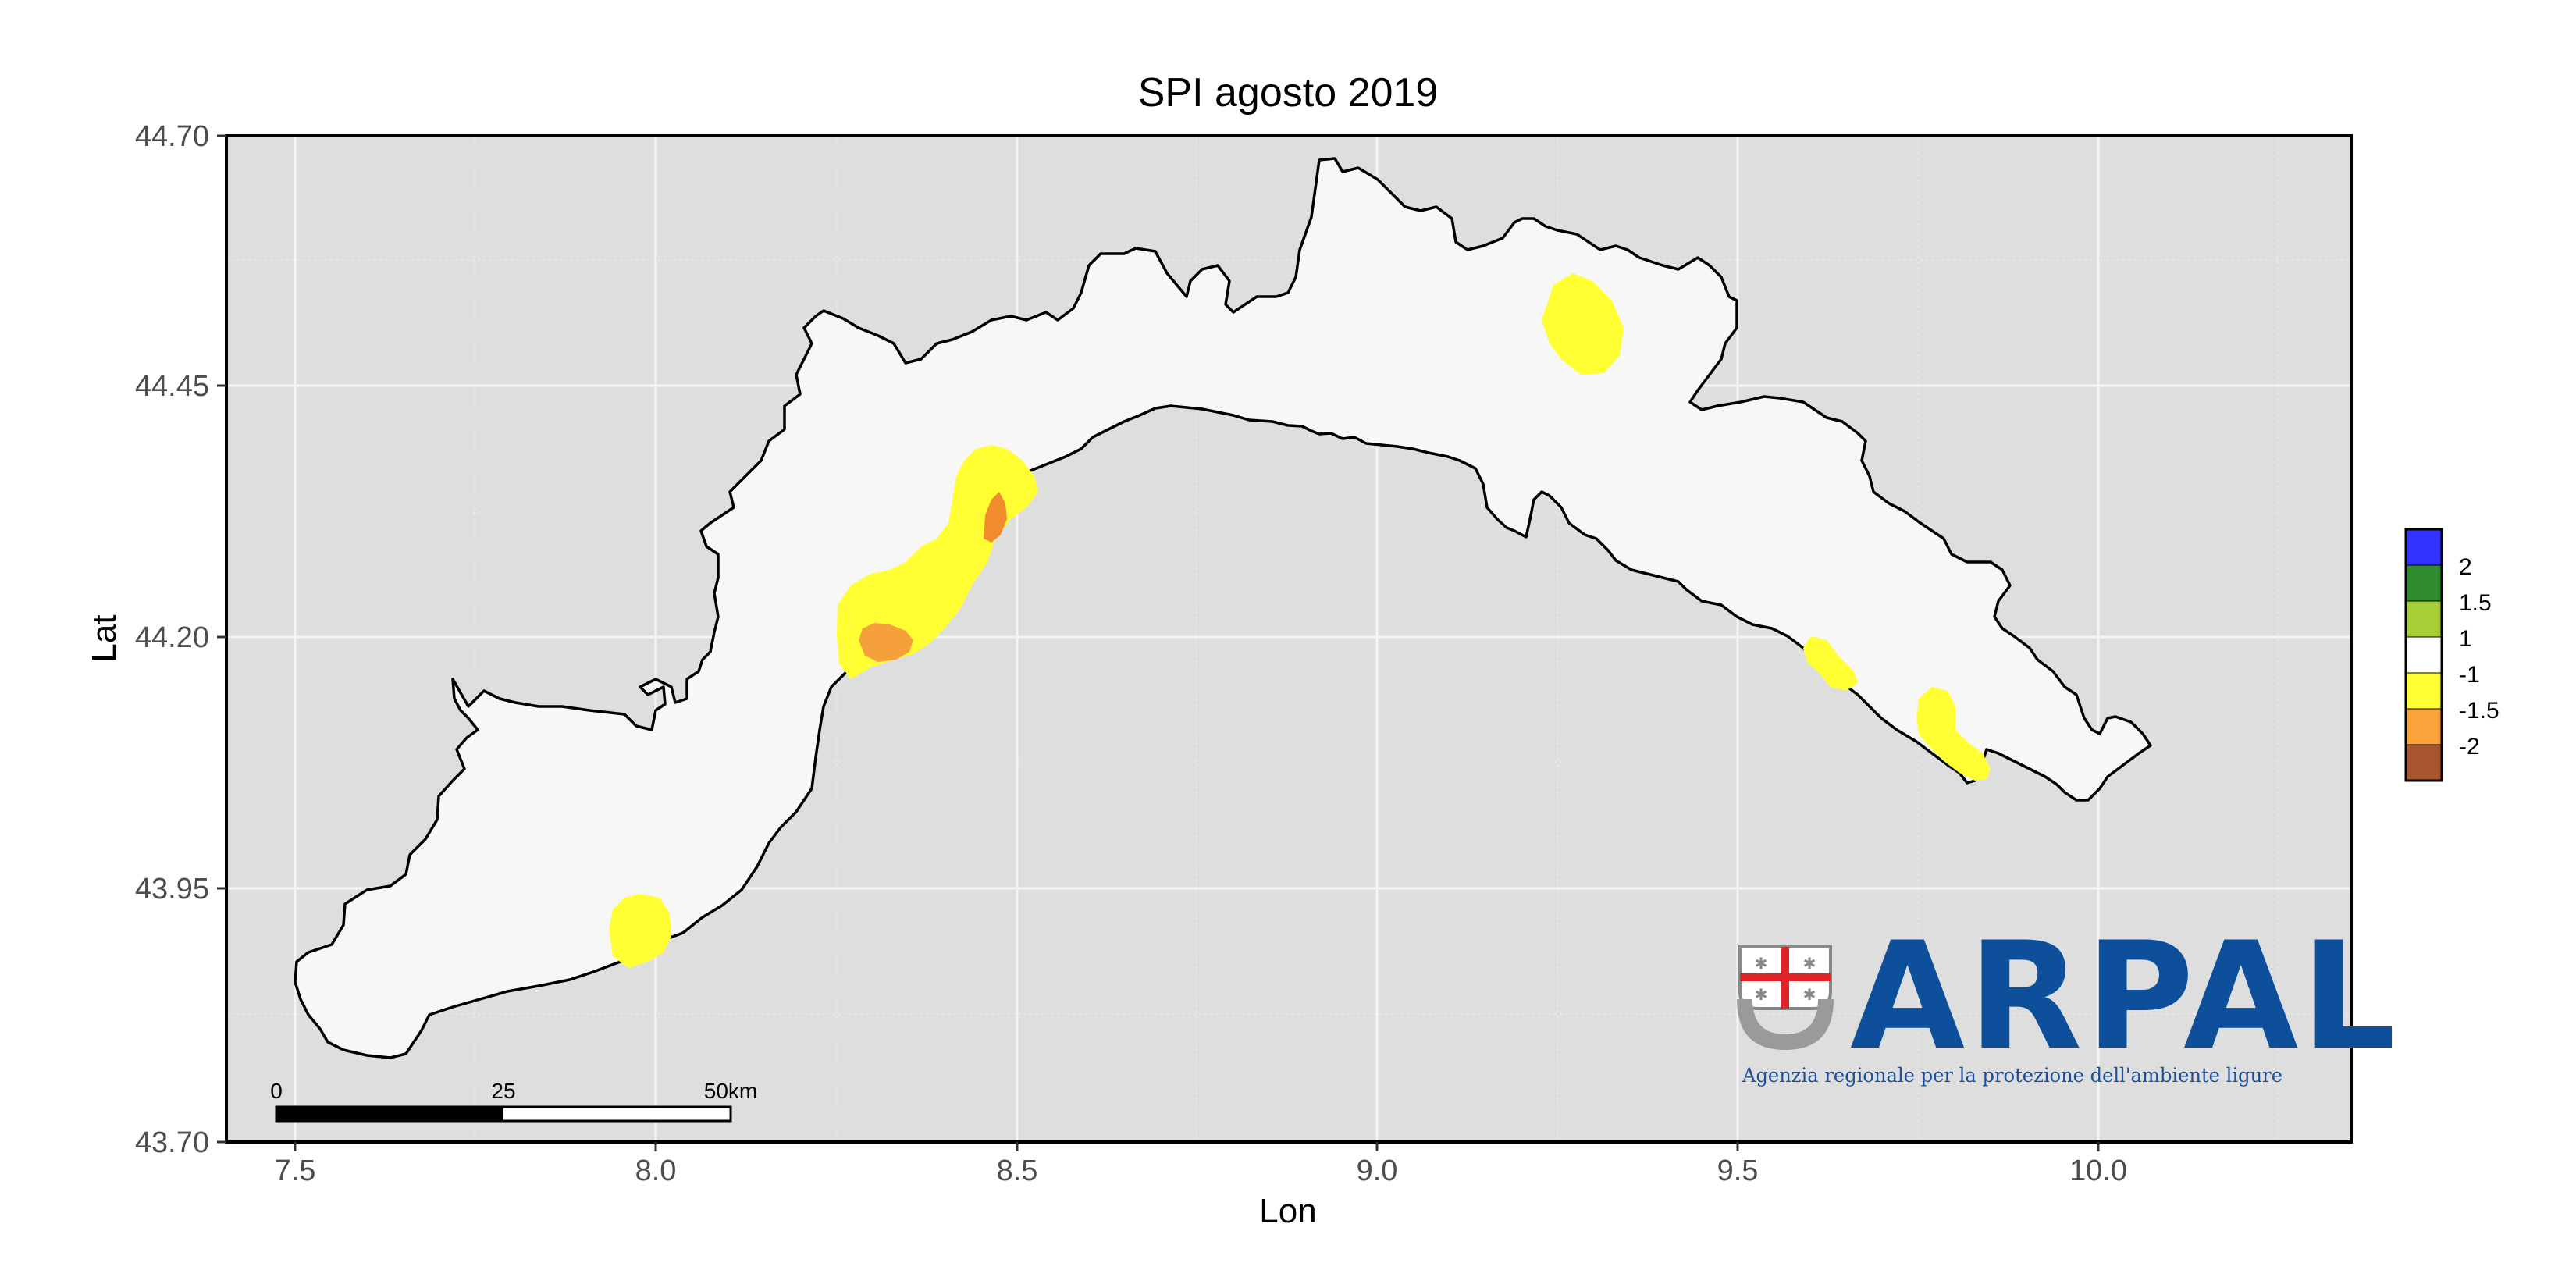 Image resolution: width=2576 pixels, height=1288 pixels. What do you see at coordinates (221, 639) in the screenshot?
I see `y-axis-ticks` at bounding box center [221, 639].